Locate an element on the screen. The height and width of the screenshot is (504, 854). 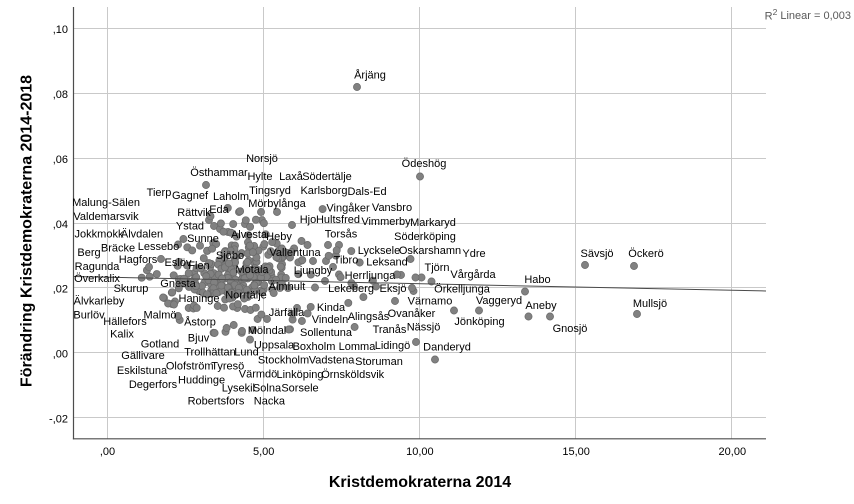
svg-text: Mölndal is located at coordinates (267, 331).